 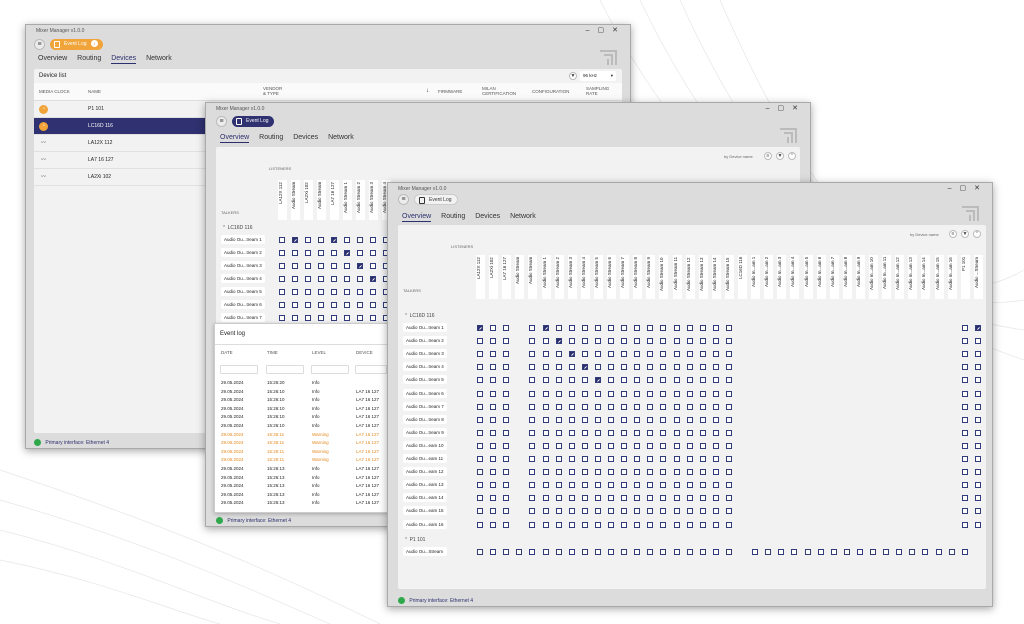 What do you see at coordinates (742, 277) in the screenshot?
I see `listener-label: LC16D 116` at bounding box center [742, 277].